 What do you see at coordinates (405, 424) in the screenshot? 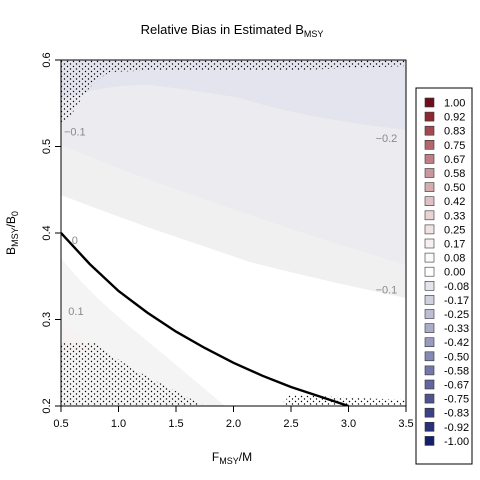
I see `x-tick-label: 3.5` at bounding box center [405, 424].